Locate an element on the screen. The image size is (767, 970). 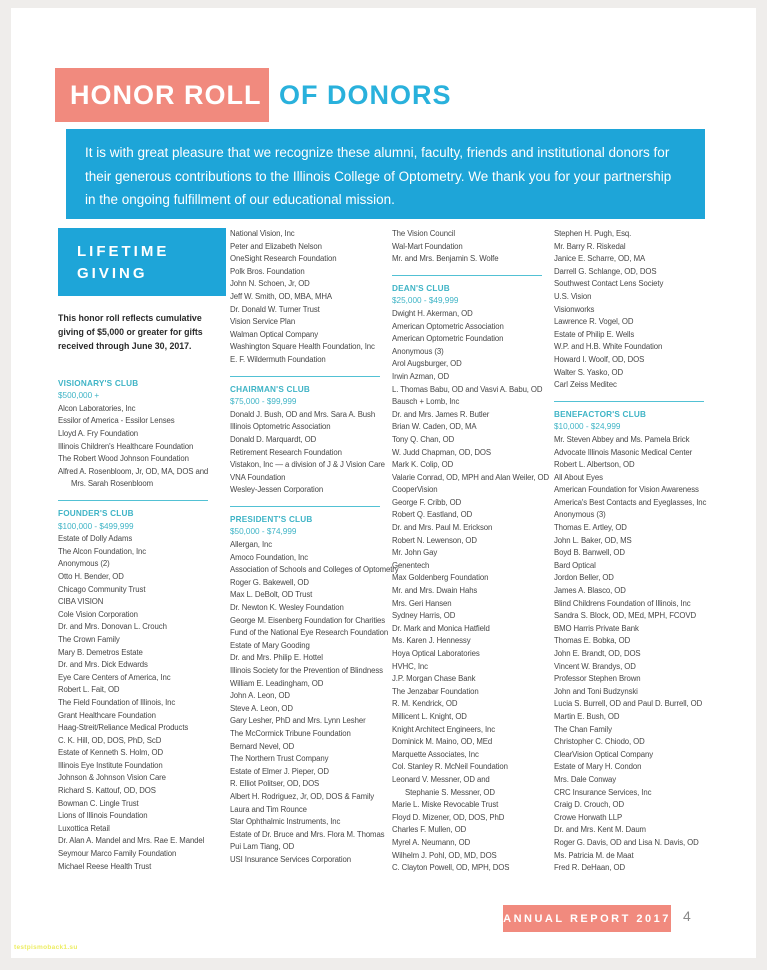
donor-name: Myrel A. Neumann, OD is located at coordinates (431, 842).